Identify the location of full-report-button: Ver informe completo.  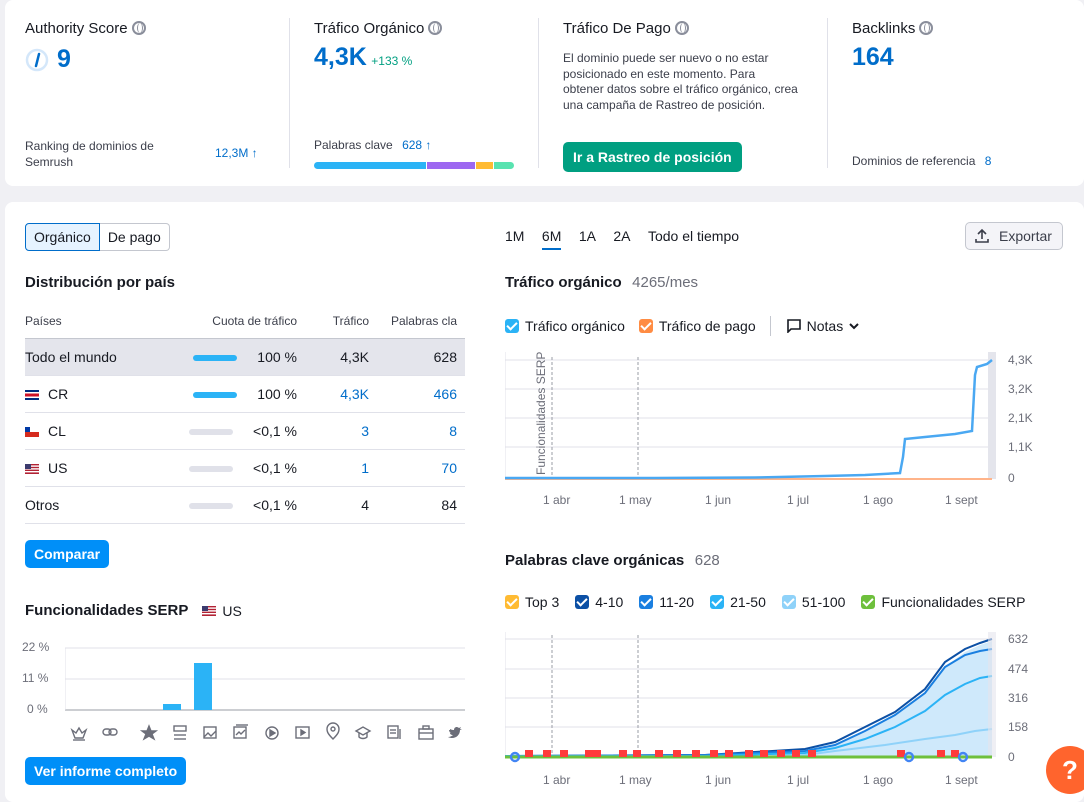
(106, 771).